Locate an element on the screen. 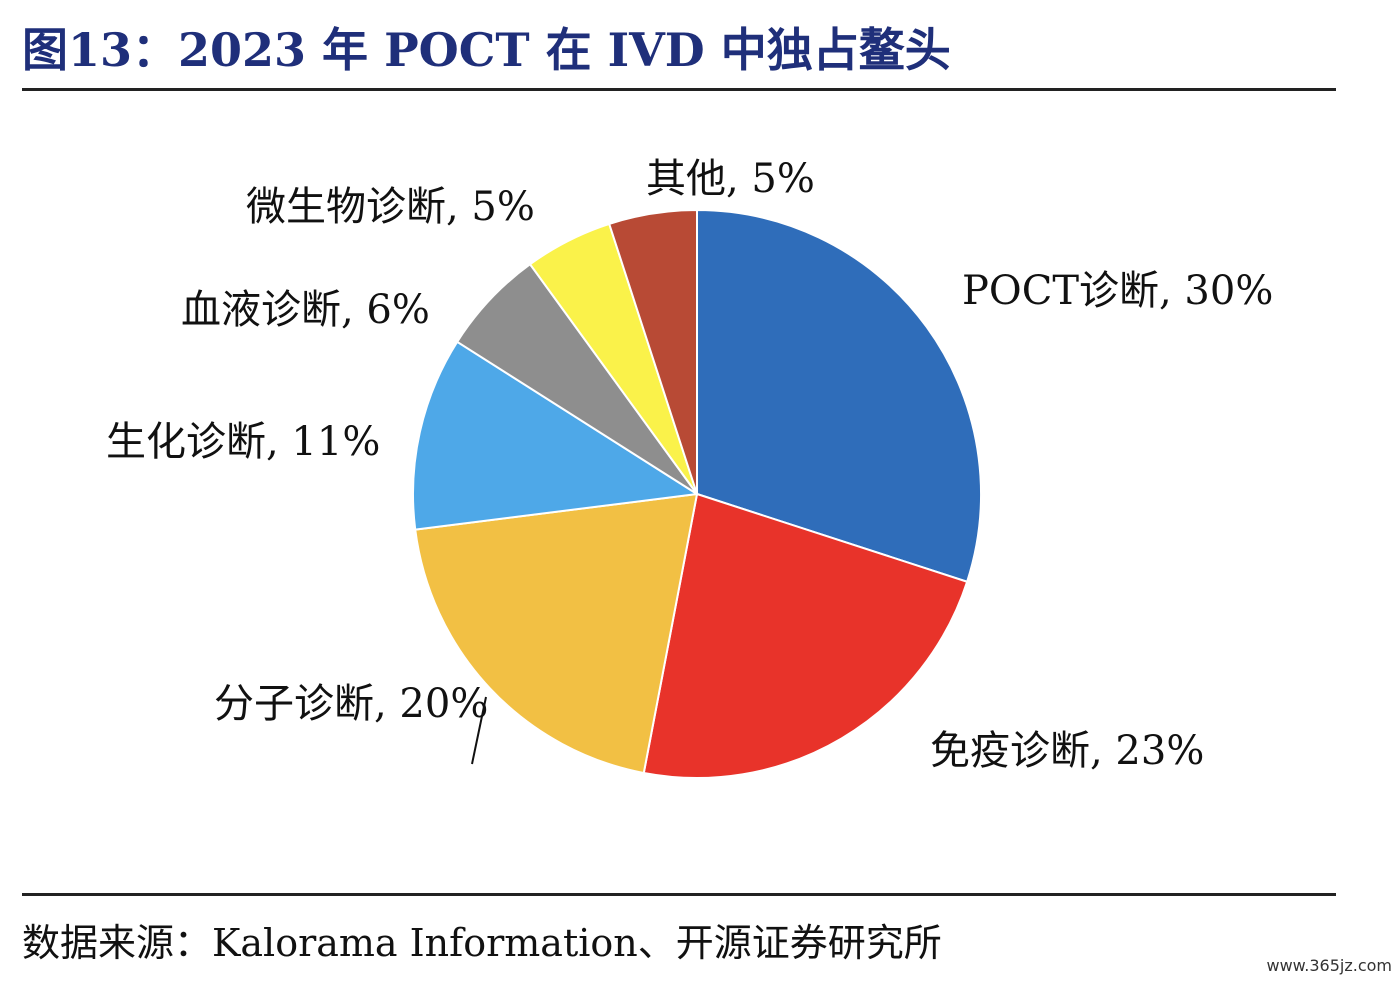 This screenshot has width=1400, height=981. slice-label-4: 生化诊断, 11% is located at coordinates (243, 442).